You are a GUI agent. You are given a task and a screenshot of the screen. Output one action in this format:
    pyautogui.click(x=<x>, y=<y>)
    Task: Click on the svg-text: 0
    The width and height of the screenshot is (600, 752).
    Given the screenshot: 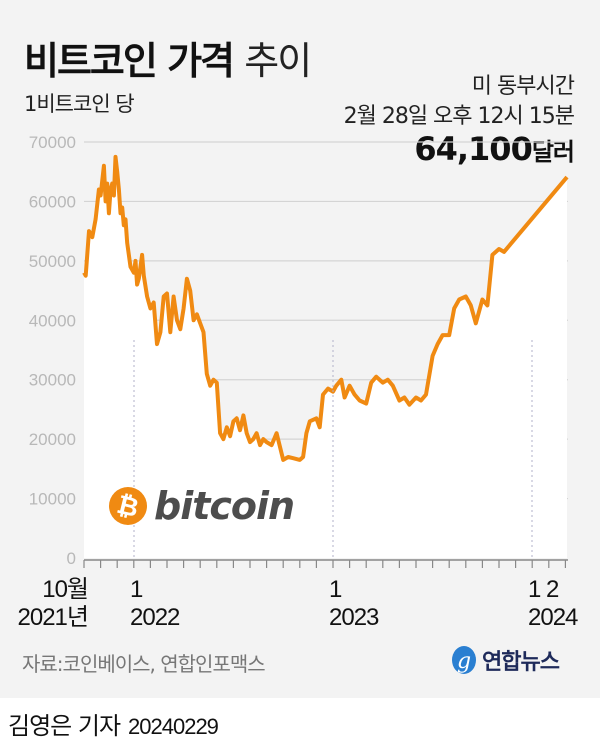 What is the action you would take?
    pyautogui.click(x=71, y=558)
    